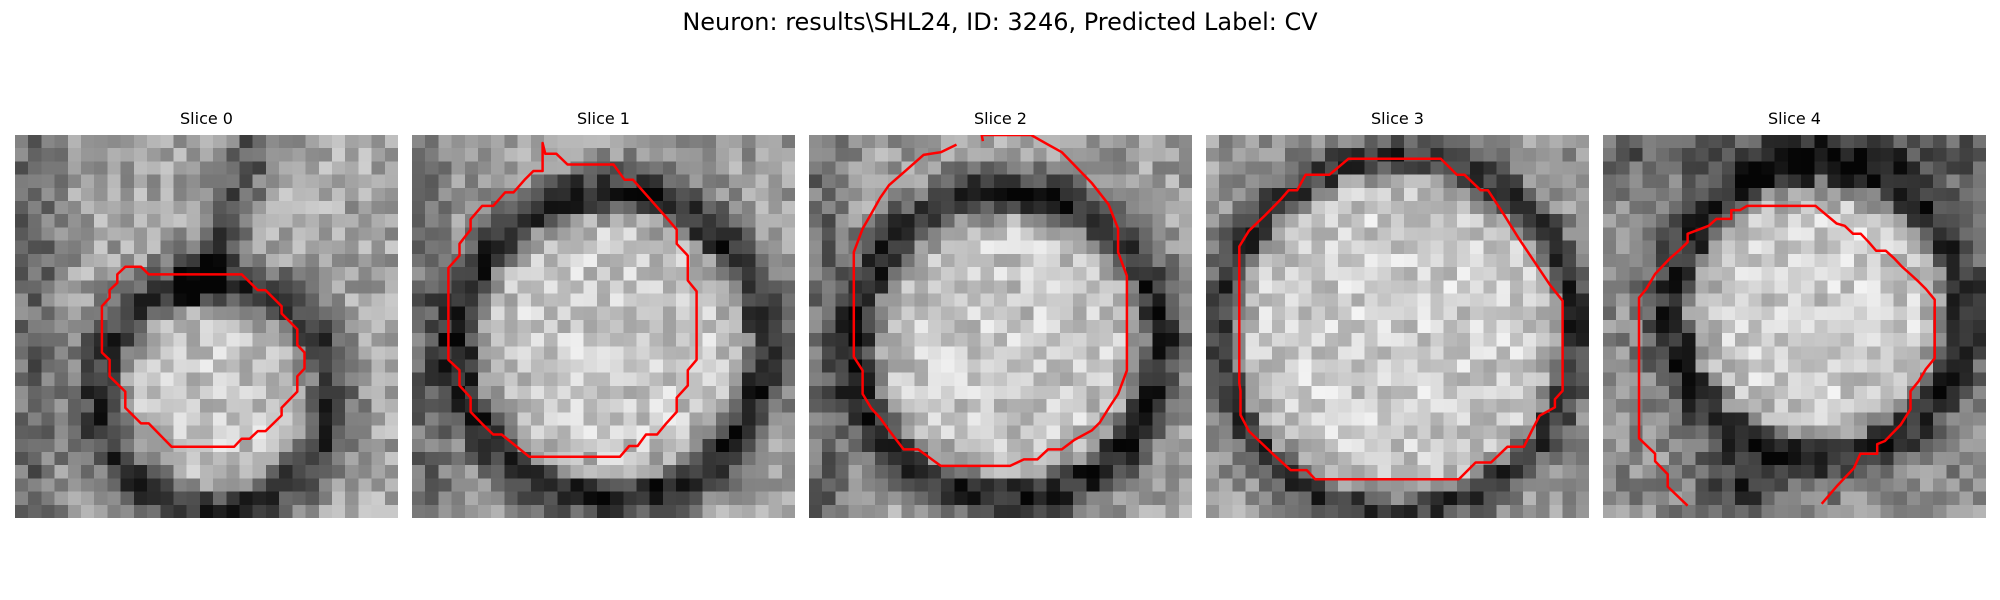 This screenshot has height=600, width=2000. I want to click on slice-panel-1: Slice 1, so click(603, 313).